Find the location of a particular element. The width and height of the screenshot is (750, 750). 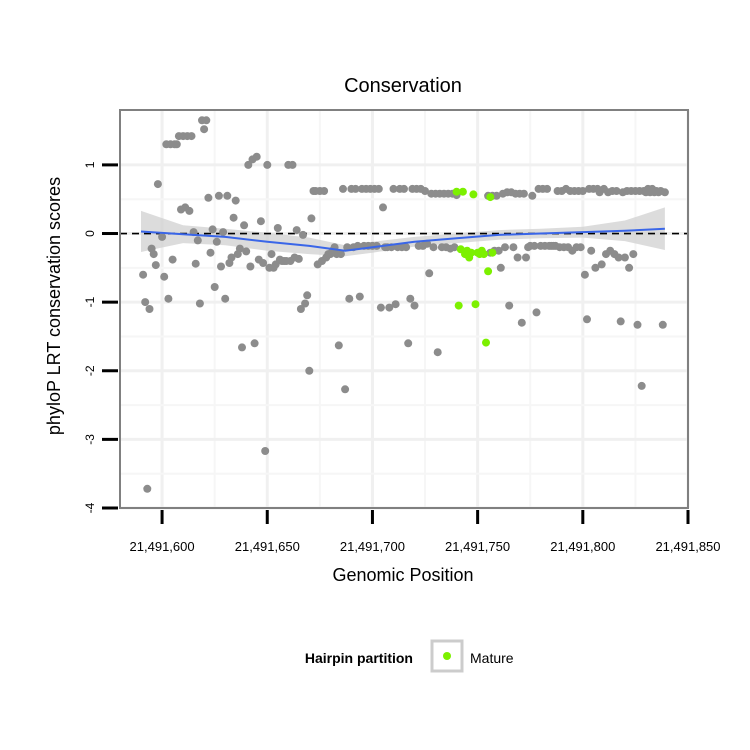

confidence-ribbon is located at coordinates (403, 232).